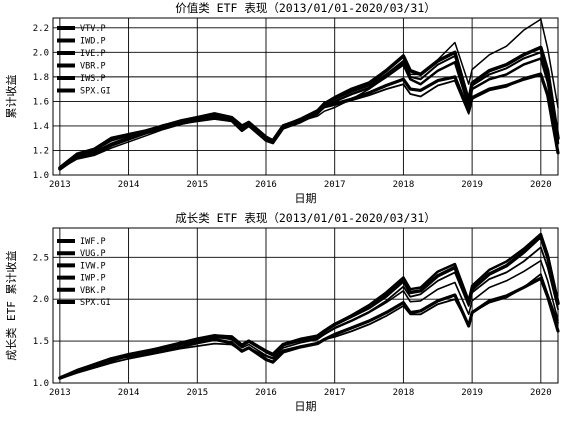 The width and height of the screenshot is (580, 422). Describe the element at coordinates (11, 305) in the screenshot. I see `y-axis-label: 成长类 ETF 累计收益` at that location.